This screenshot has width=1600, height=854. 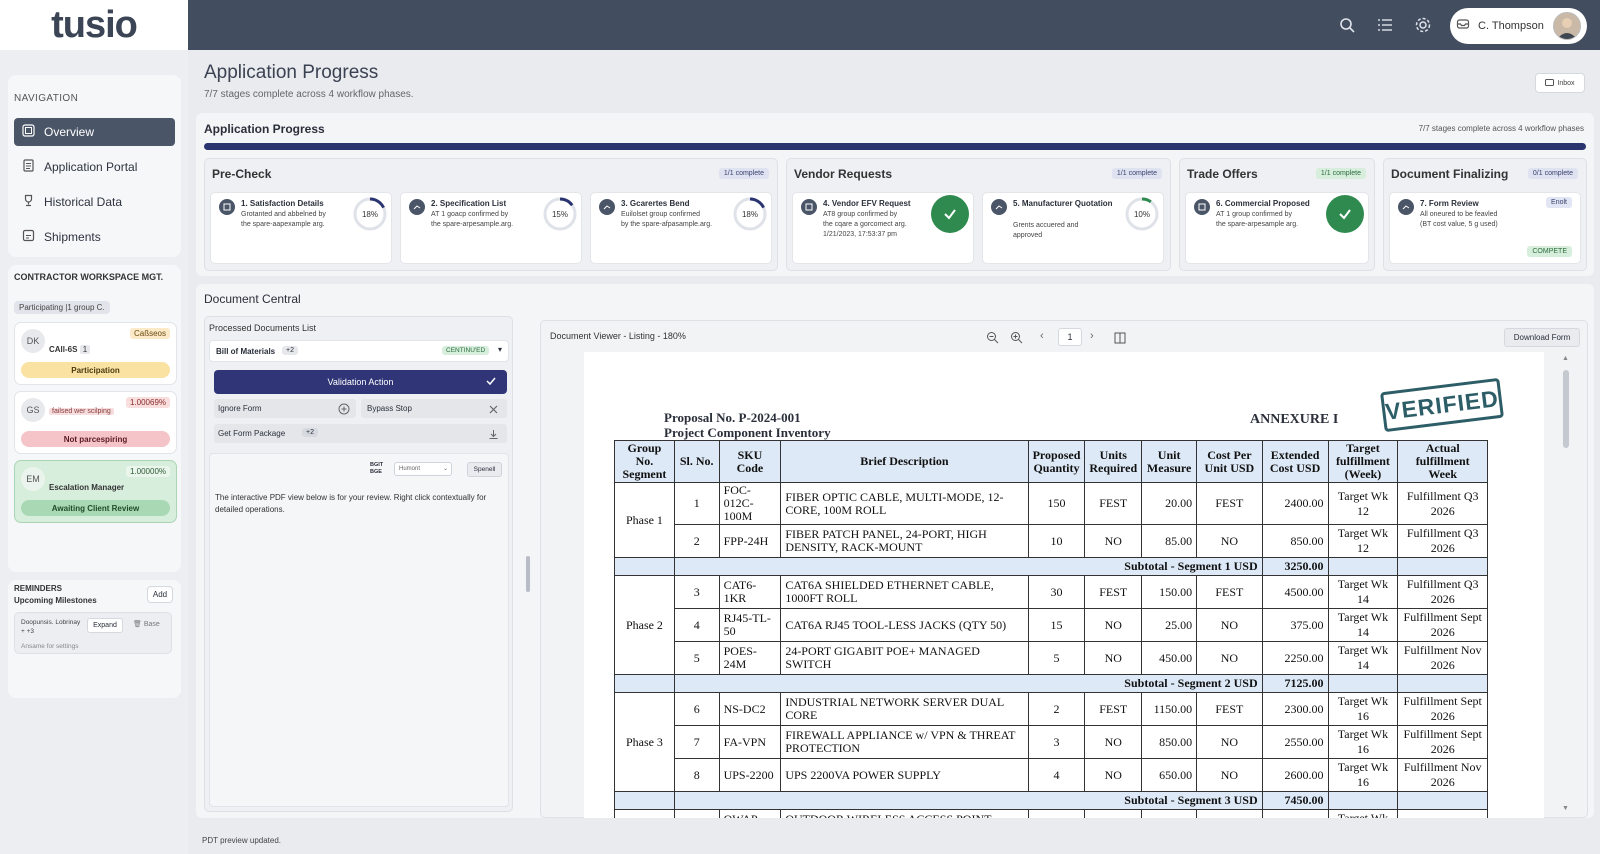 What do you see at coordinates (747, 432) in the screenshot?
I see `project-title: Project Component Inventory` at bounding box center [747, 432].